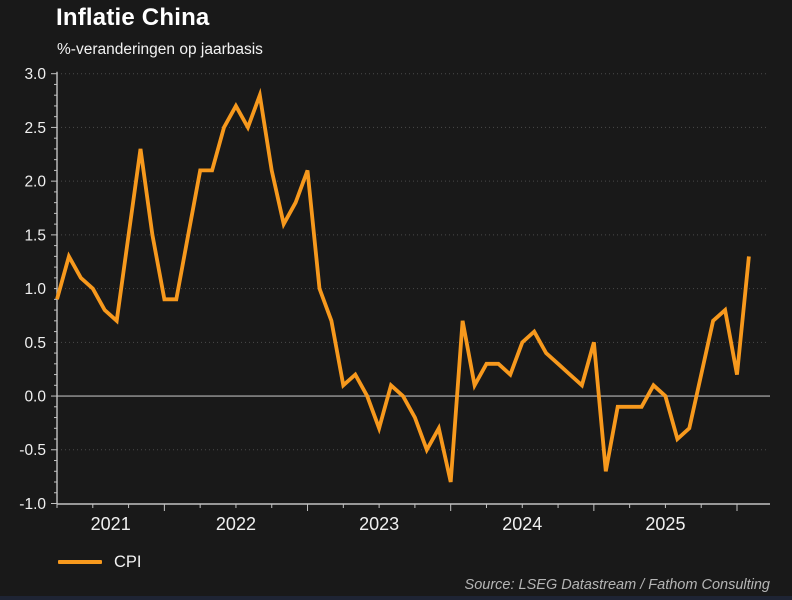 The height and width of the screenshot is (600, 792). I want to click on chart-subtitle: %-veranderingen op jaarbasis, so click(160, 49).